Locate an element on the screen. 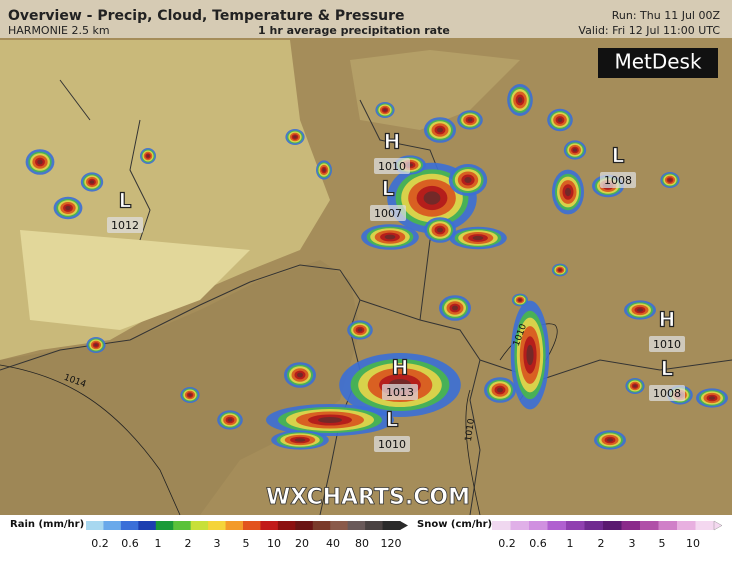  snow-tick-label: 0.6 is located at coordinates (538, 543).